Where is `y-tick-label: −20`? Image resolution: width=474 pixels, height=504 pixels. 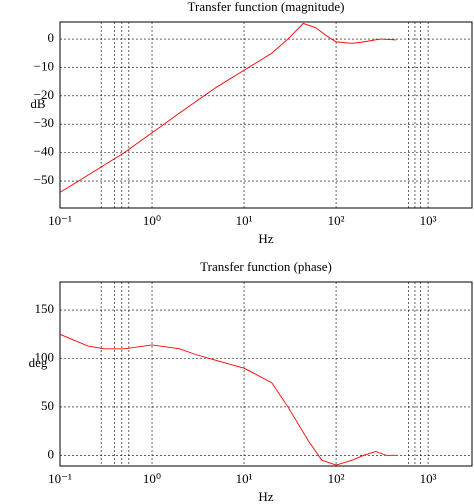 y-tick-label: −20 is located at coordinates (44, 94).